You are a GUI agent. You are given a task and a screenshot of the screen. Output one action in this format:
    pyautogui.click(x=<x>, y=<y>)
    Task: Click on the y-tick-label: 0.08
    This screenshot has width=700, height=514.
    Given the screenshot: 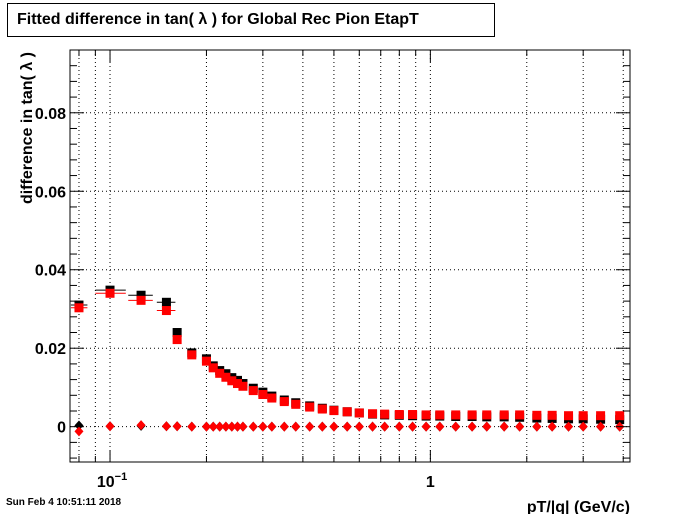 What is the action you would take?
    pyautogui.click(x=50, y=114)
    